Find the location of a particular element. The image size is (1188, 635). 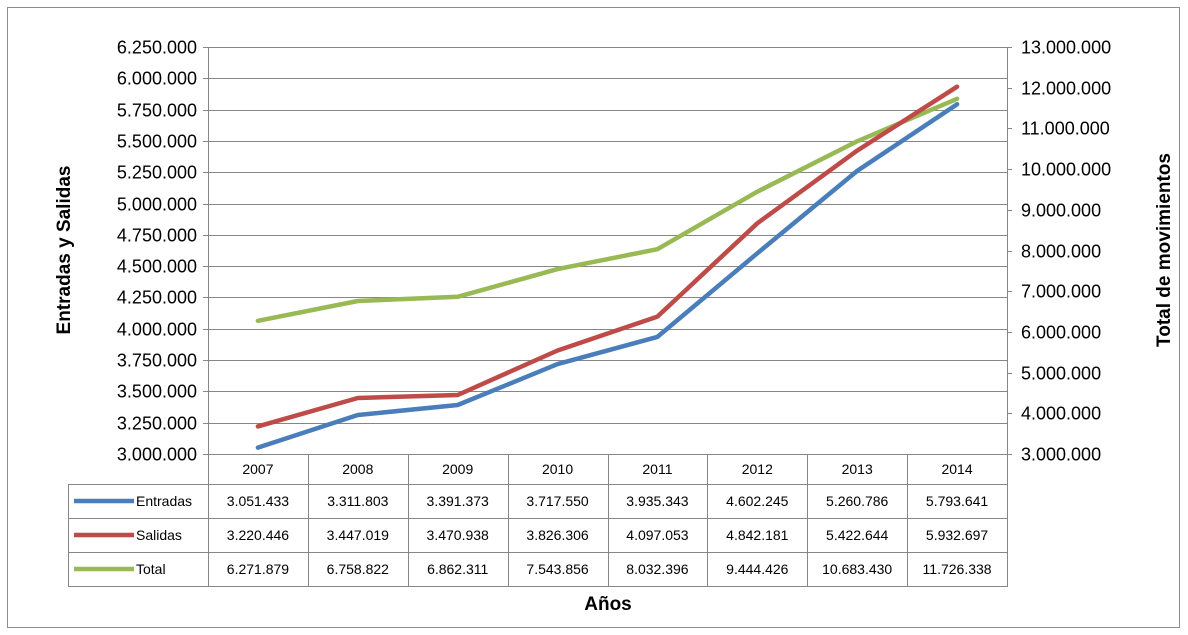

left-tick-label: 3.500.000 is located at coordinates (157, 392).